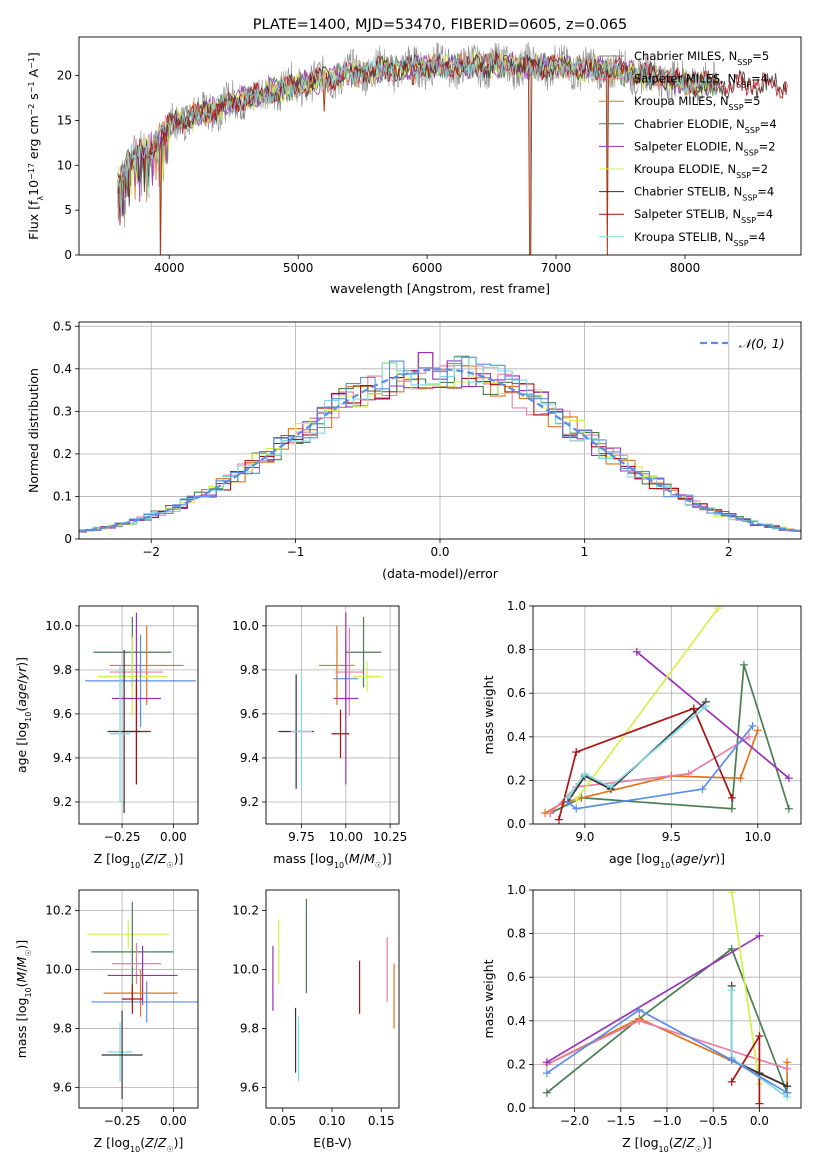  What do you see at coordinates (516, 1108) in the screenshot?
I see `y-tick-label: 0.0` at bounding box center [516, 1108].